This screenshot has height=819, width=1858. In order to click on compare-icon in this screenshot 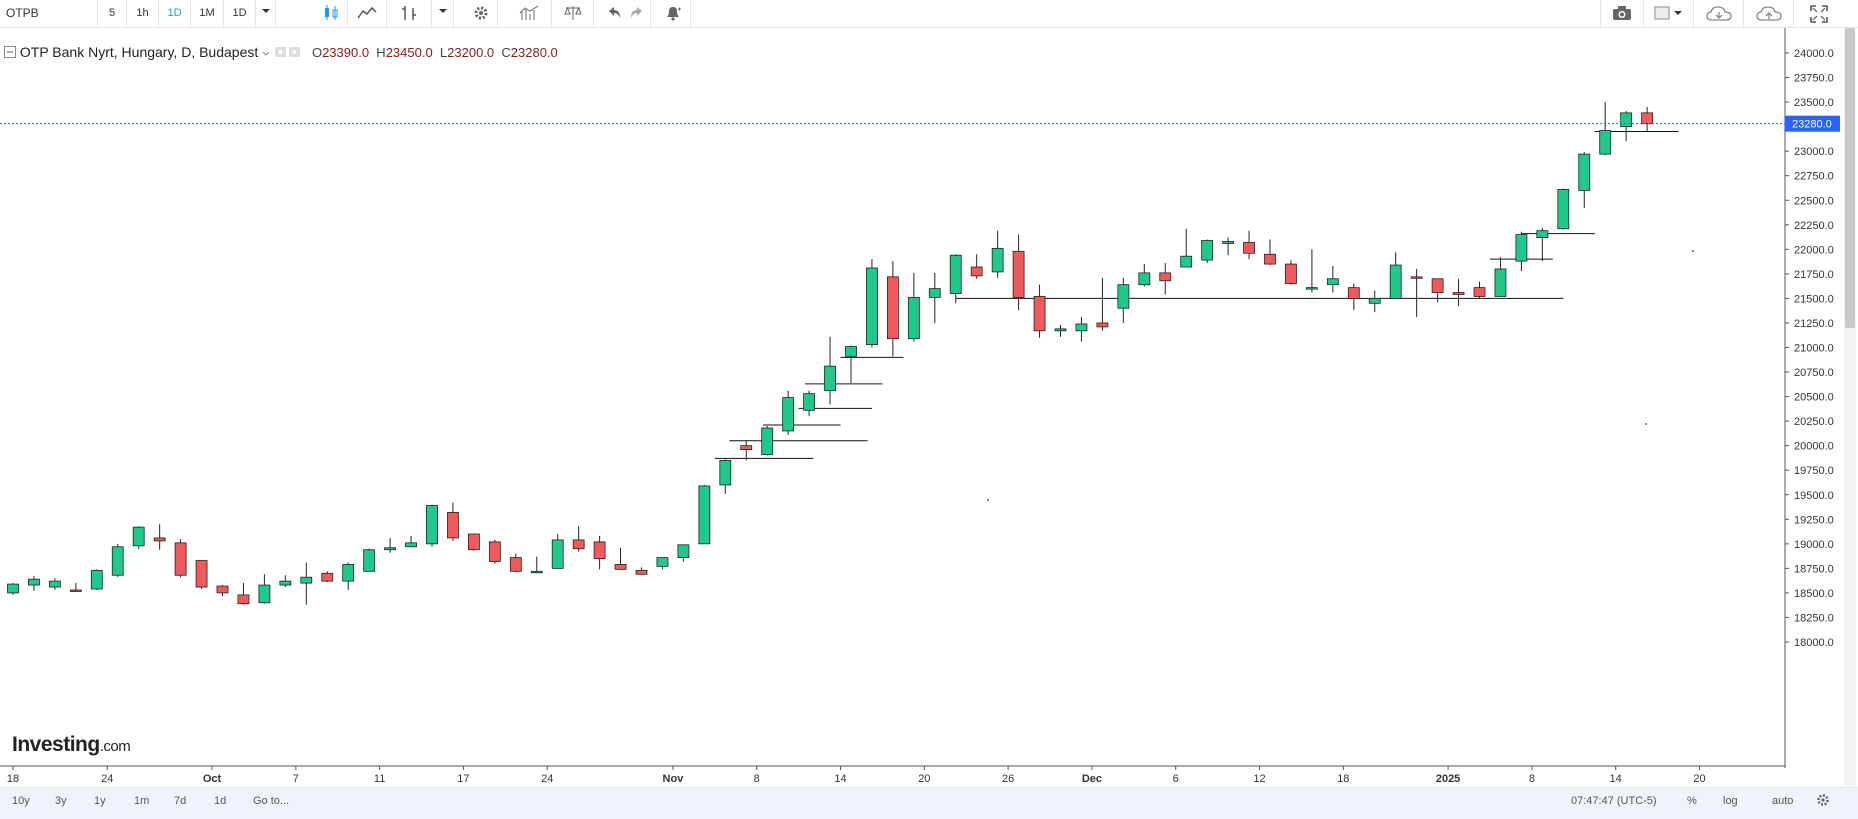, I will do `click(572, 13)`.